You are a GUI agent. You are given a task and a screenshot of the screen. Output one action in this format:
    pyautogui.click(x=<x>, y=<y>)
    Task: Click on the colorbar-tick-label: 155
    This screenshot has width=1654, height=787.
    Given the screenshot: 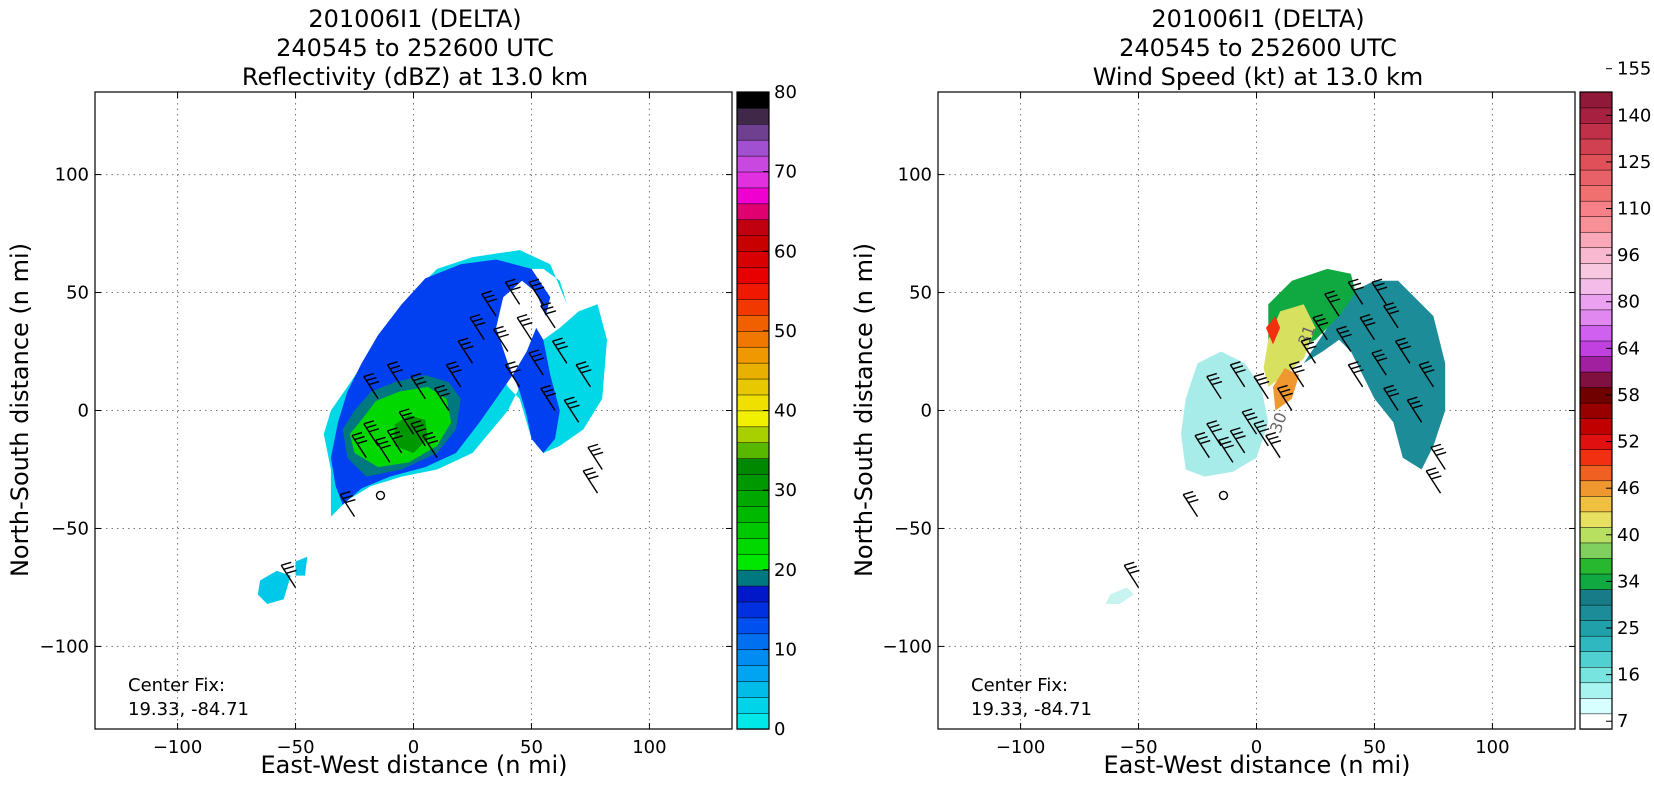 What is the action you would take?
    pyautogui.click(x=1634, y=69)
    